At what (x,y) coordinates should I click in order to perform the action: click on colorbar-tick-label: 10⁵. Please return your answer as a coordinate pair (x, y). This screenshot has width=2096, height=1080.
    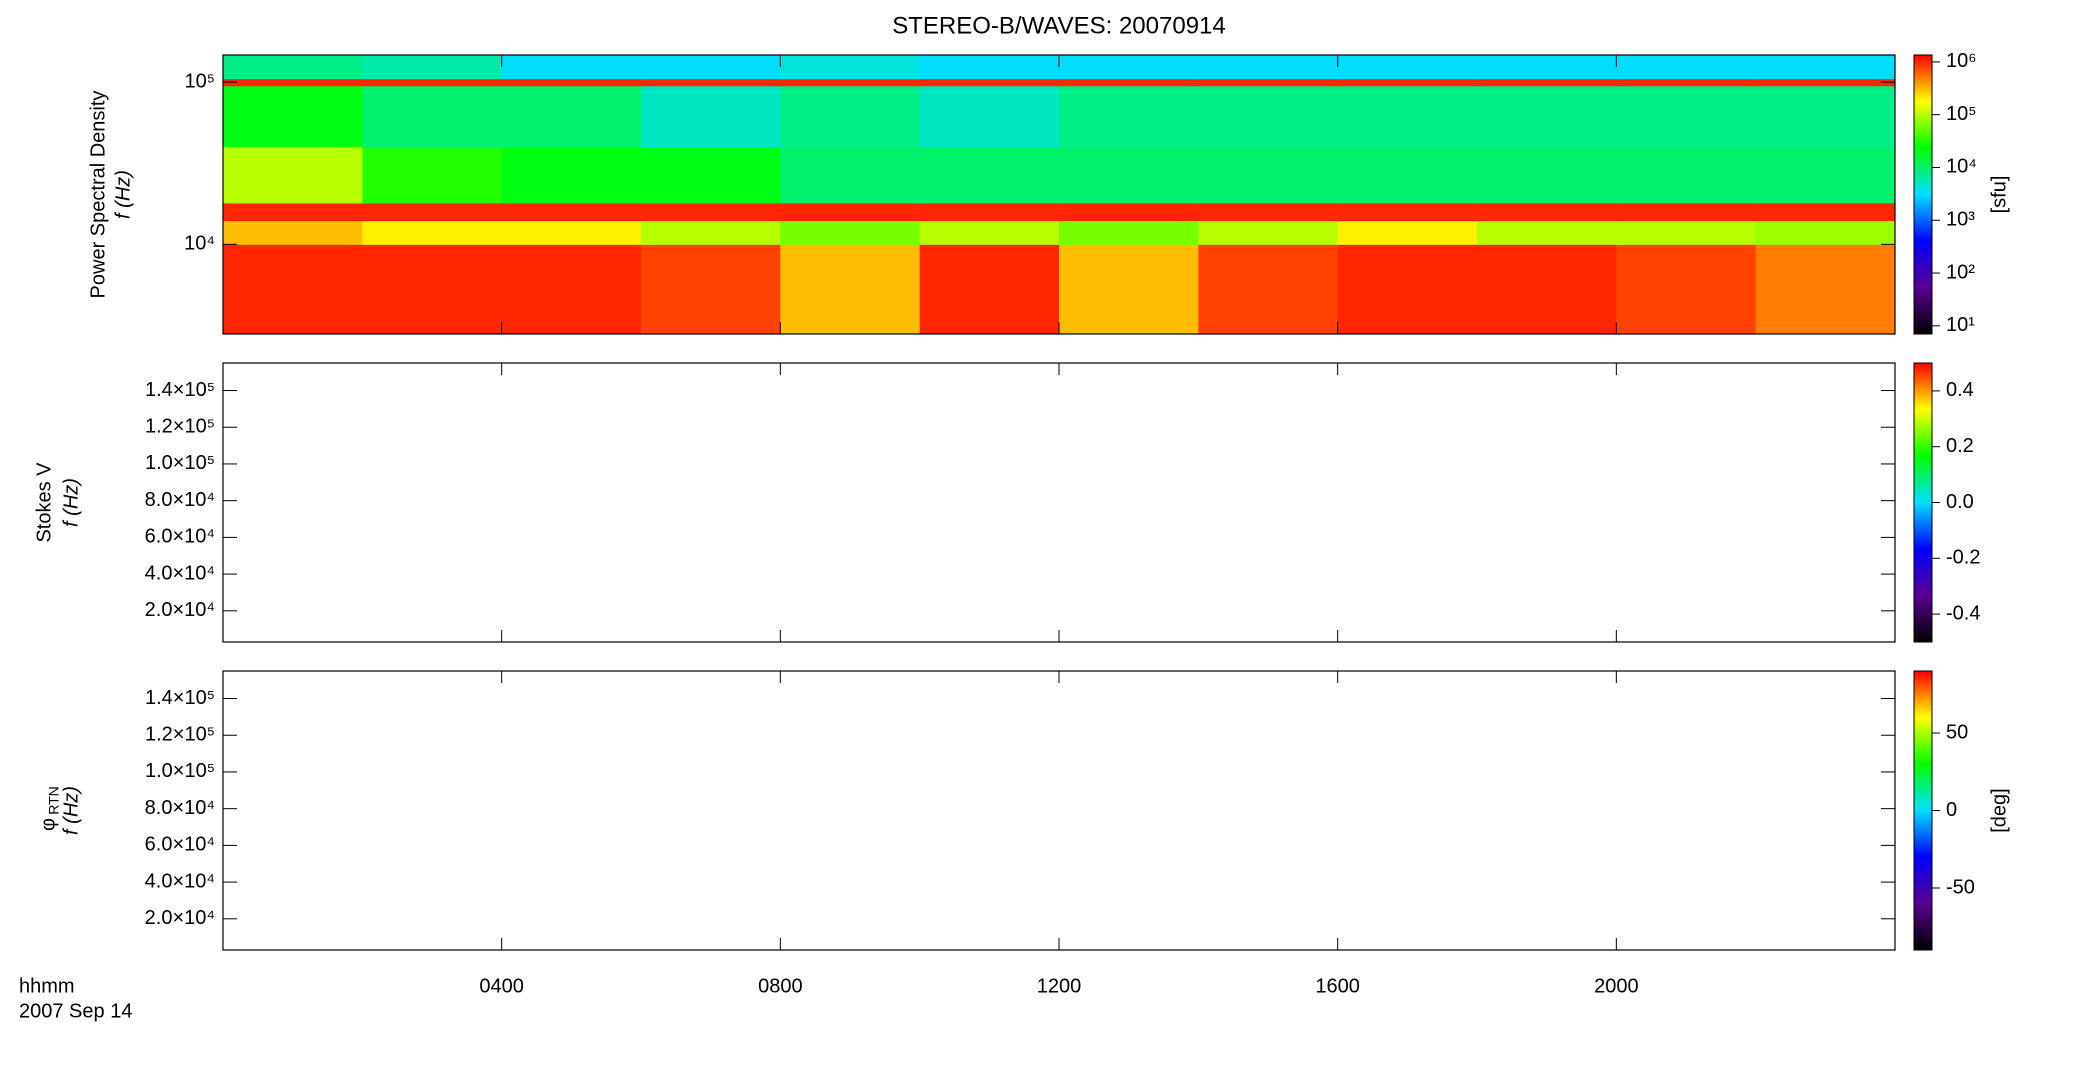
    Looking at the image, I should click on (1961, 114).